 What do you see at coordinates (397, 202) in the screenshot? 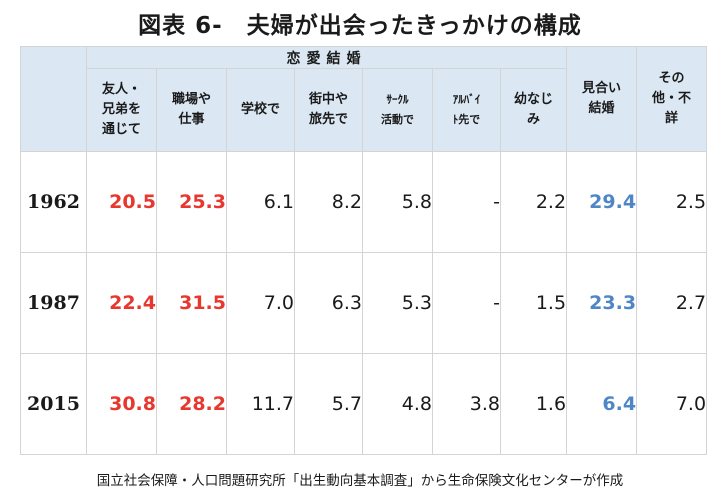
I see `data-cell: 5.8` at bounding box center [397, 202].